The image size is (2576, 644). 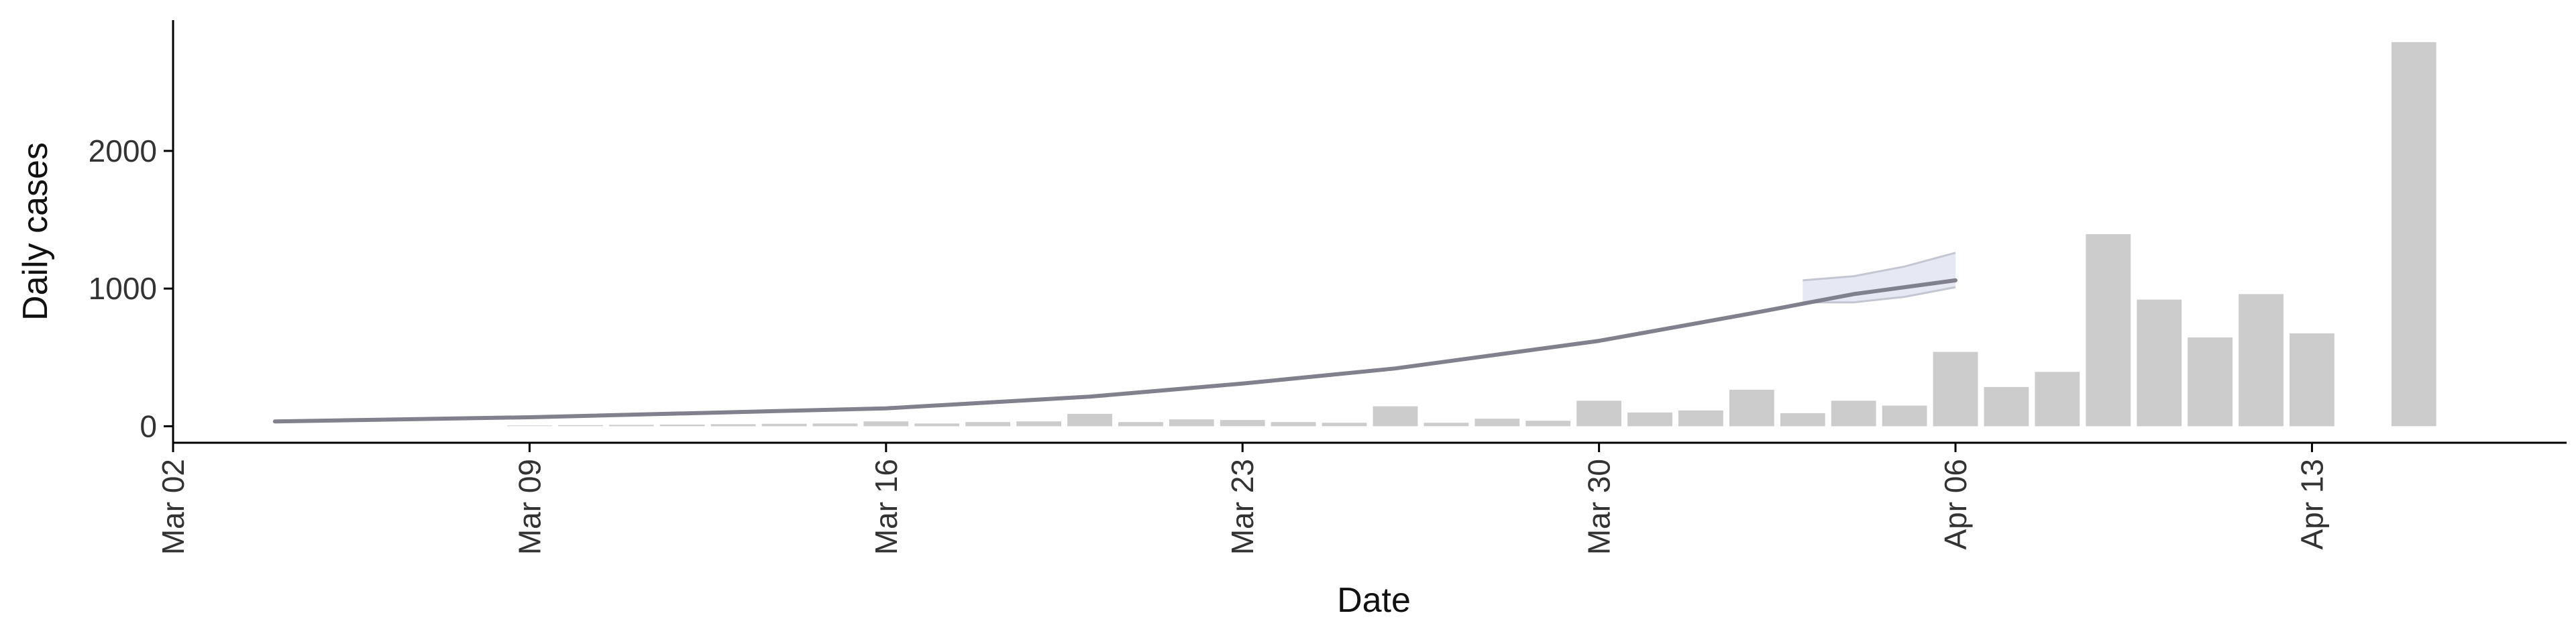 I want to click on band-upper-edge, so click(x=1879, y=267).